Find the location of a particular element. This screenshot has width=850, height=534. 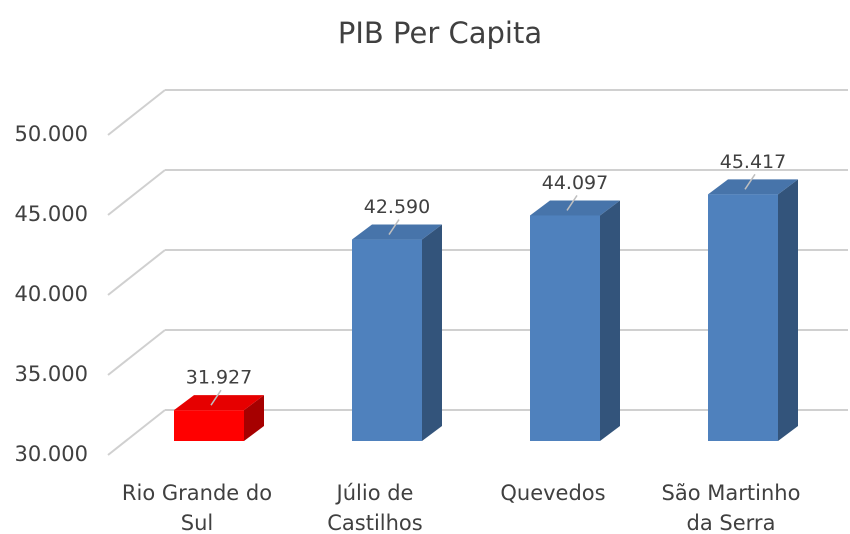

y-tick-label: 40.000 is located at coordinates (51, 294).